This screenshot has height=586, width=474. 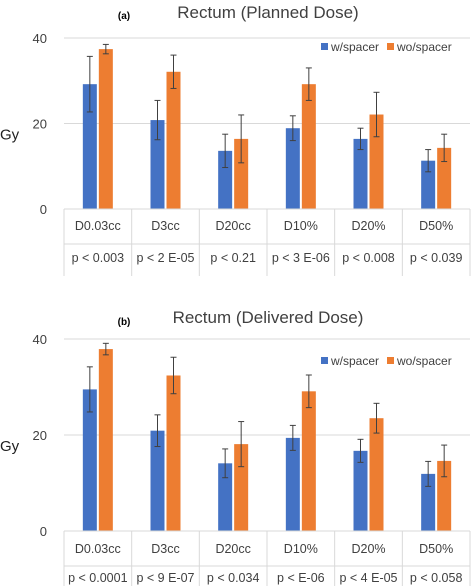 What do you see at coordinates (368, 258) in the screenshot?
I see `p-value-label: p < 0.008` at bounding box center [368, 258].